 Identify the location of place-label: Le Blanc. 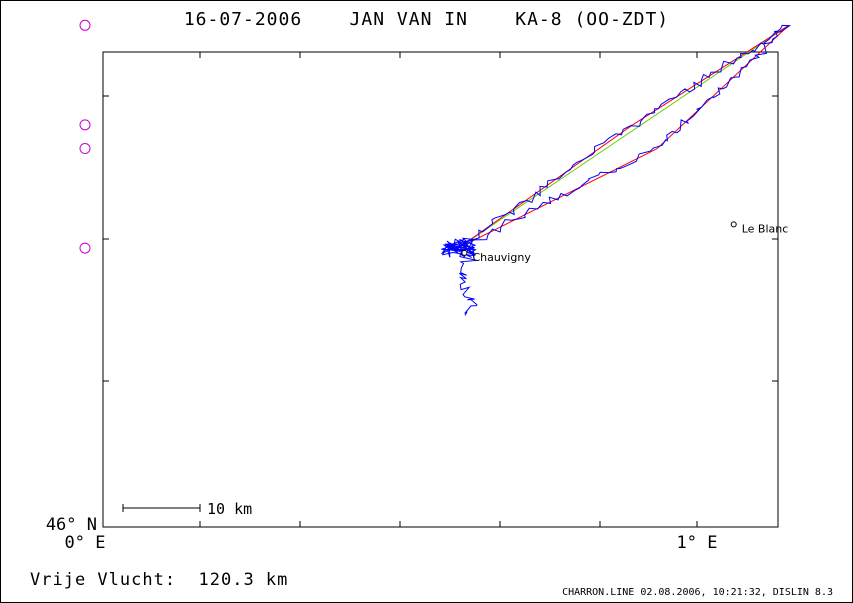
(765, 228).